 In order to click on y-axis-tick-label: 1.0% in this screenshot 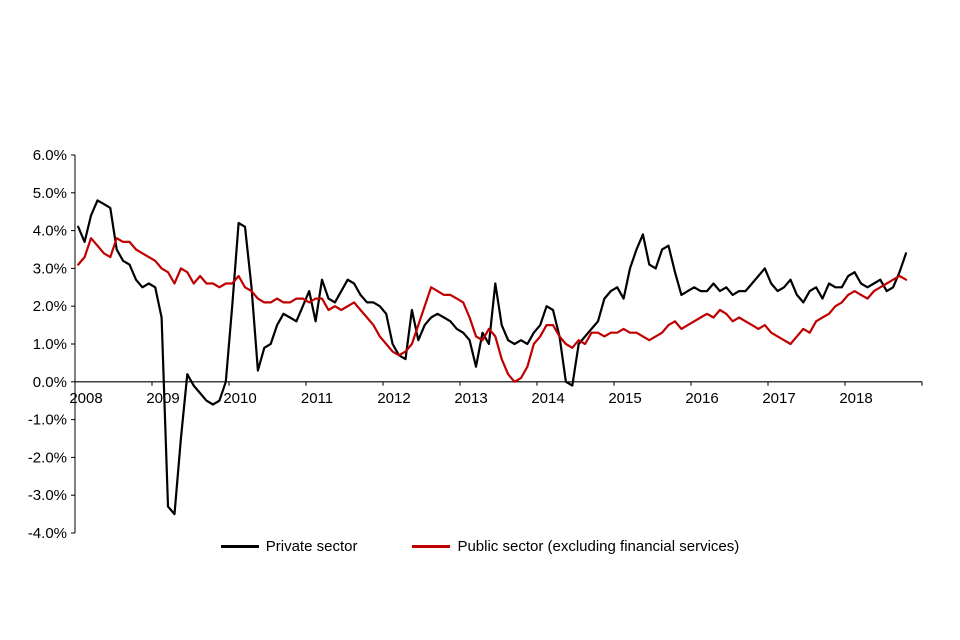, I will do `click(50, 344)`.